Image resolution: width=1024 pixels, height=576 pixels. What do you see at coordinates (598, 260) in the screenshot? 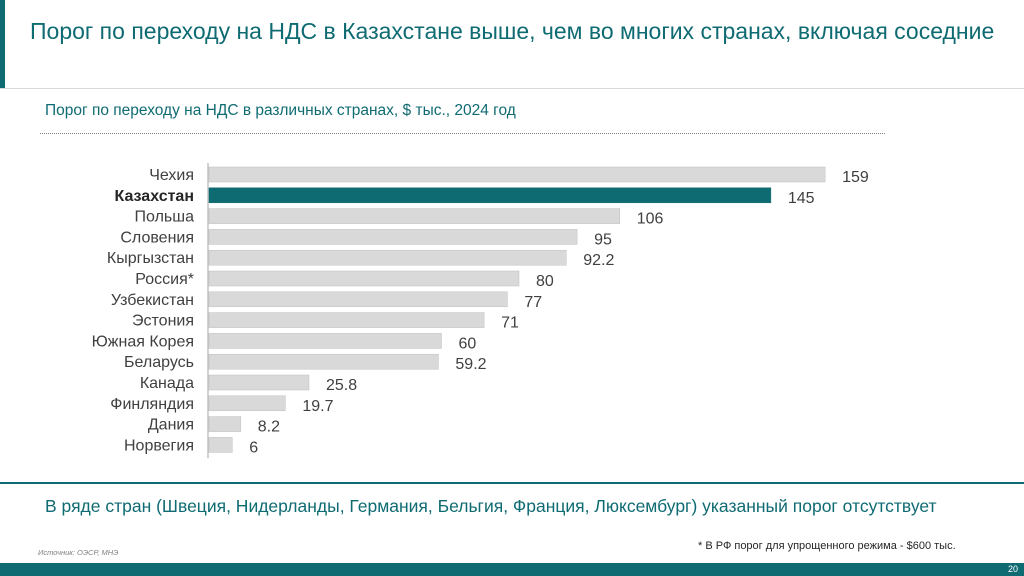
I see `value-label: 92.2` at bounding box center [598, 260].